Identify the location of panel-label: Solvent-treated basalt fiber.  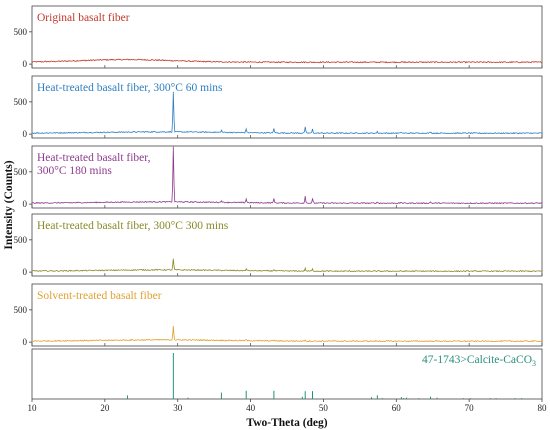
(99, 296).